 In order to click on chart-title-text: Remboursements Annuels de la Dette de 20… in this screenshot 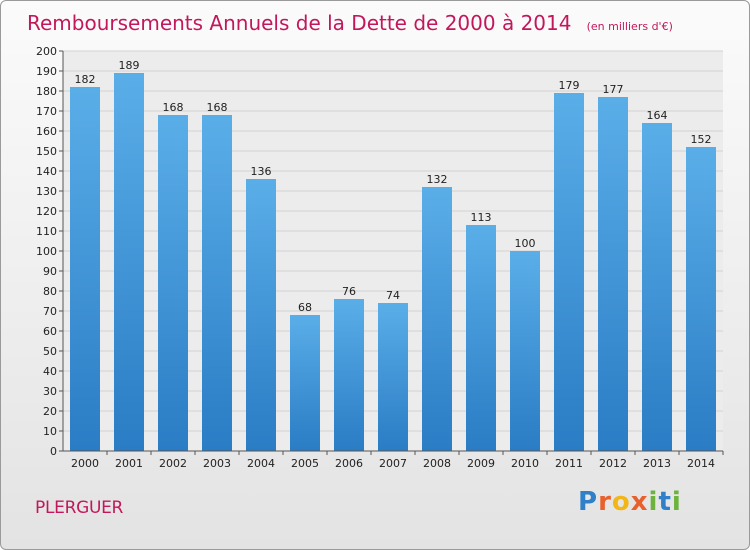, I will do `click(299, 23)`.